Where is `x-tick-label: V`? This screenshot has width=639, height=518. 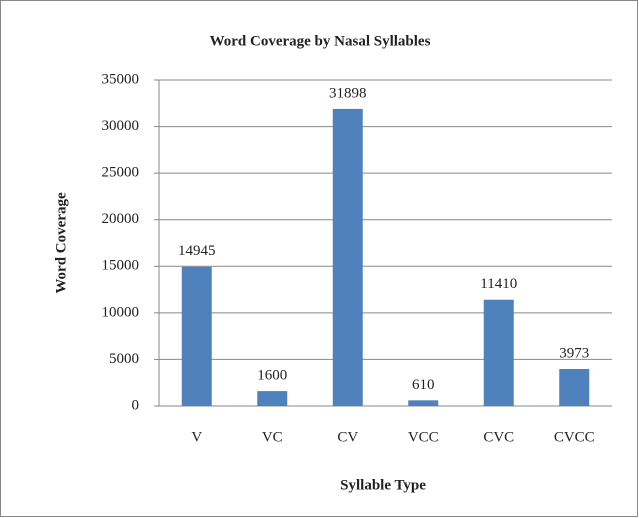 x-tick-label: V is located at coordinates (196, 437).